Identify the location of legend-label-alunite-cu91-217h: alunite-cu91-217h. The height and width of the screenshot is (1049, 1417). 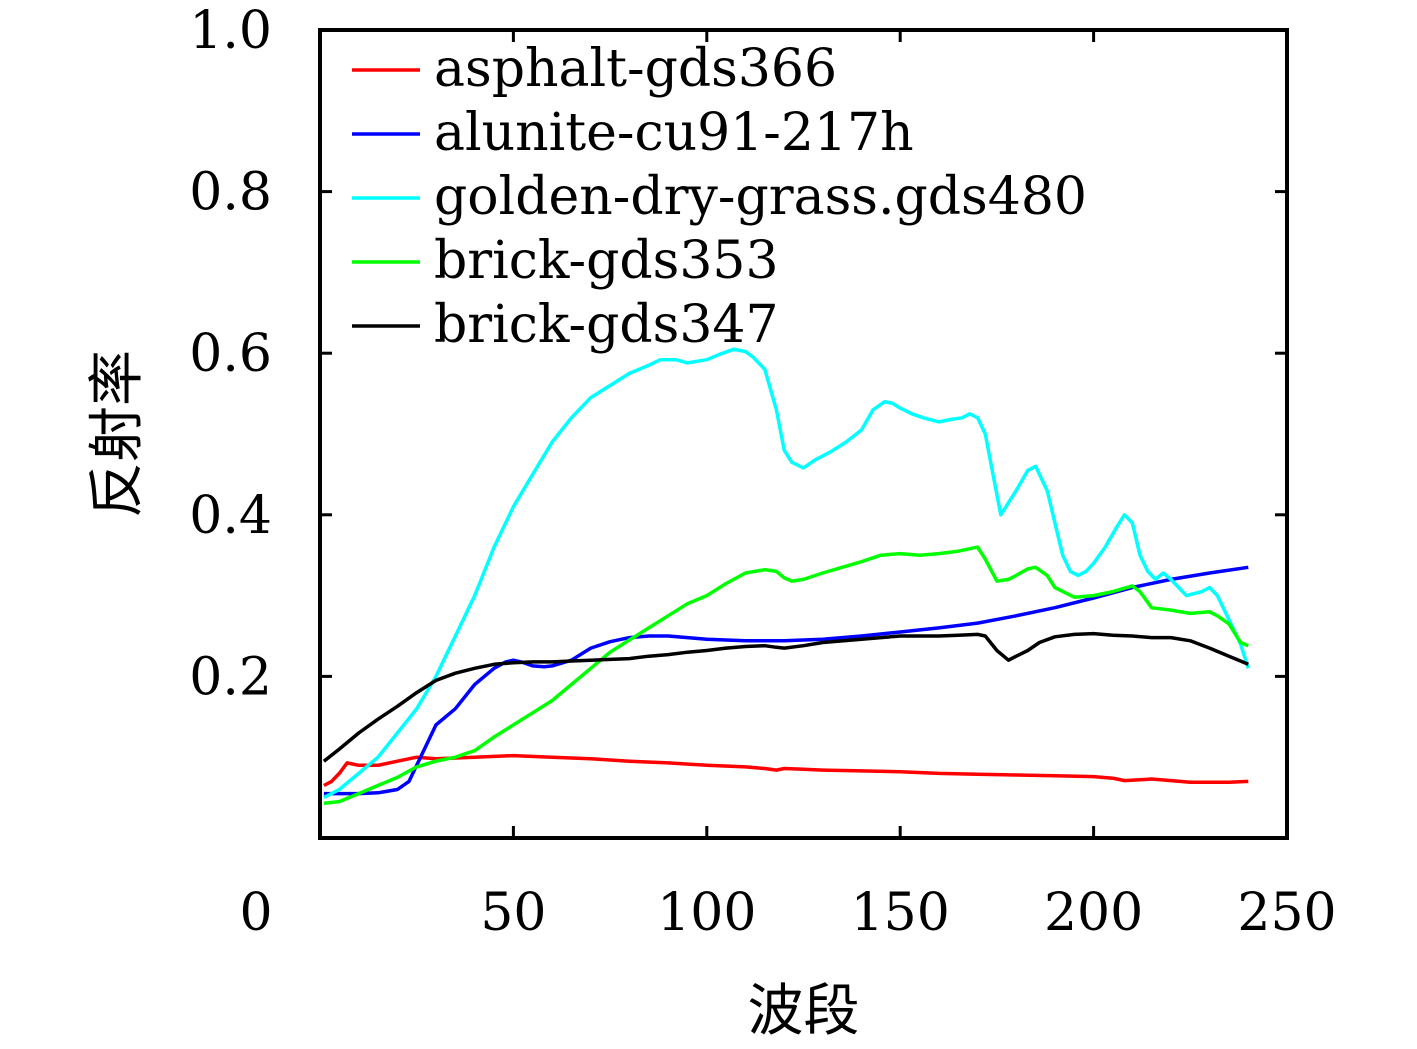
(674, 133).